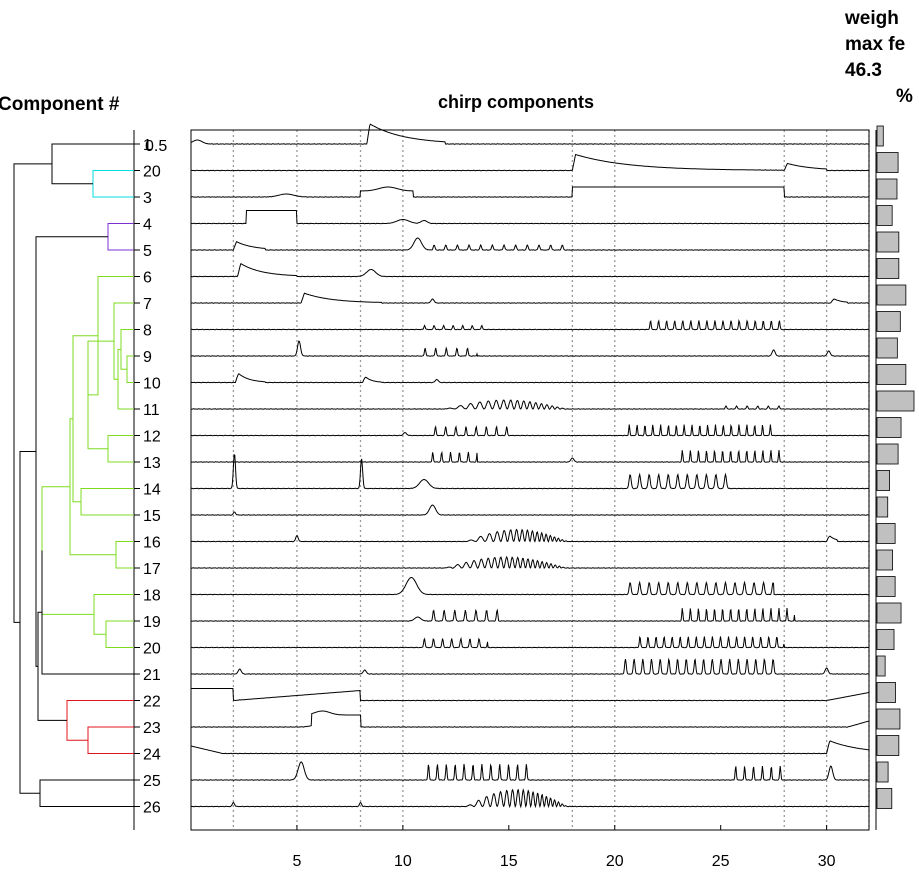  What do you see at coordinates (151, 410) in the screenshot?
I see `leaf-label: 11` at bounding box center [151, 410].